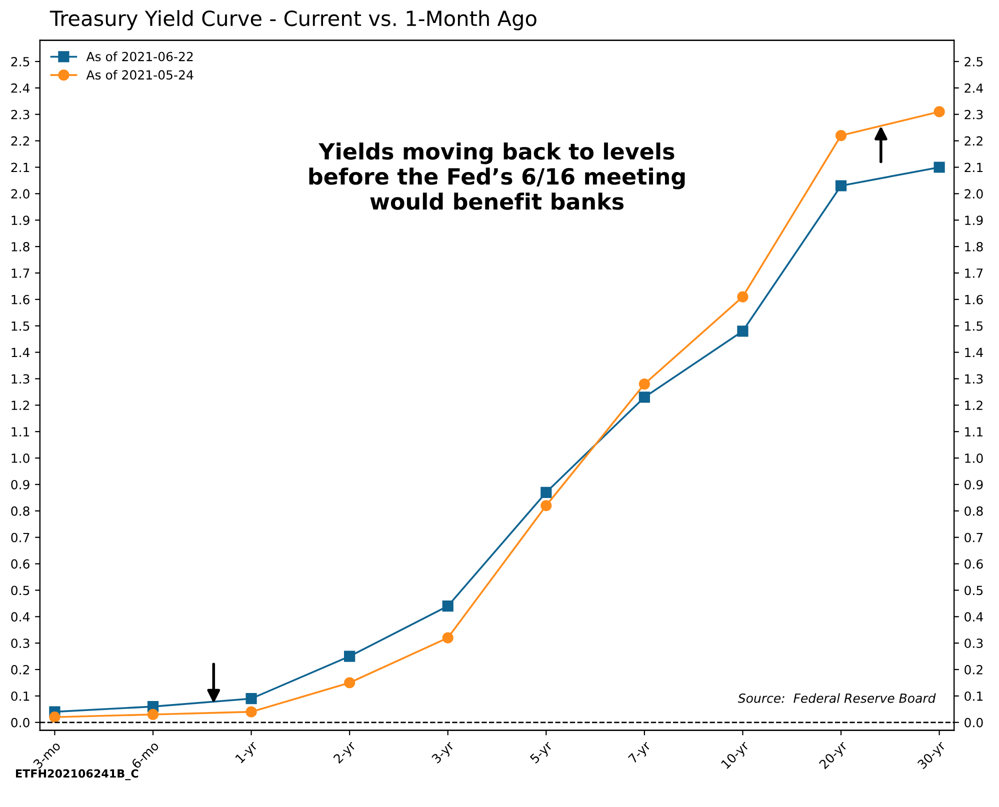 The height and width of the screenshot is (807, 999). Describe the element at coordinates (21, 221) in the screenshot. I see `y-tick-label: 1.9` at that location.